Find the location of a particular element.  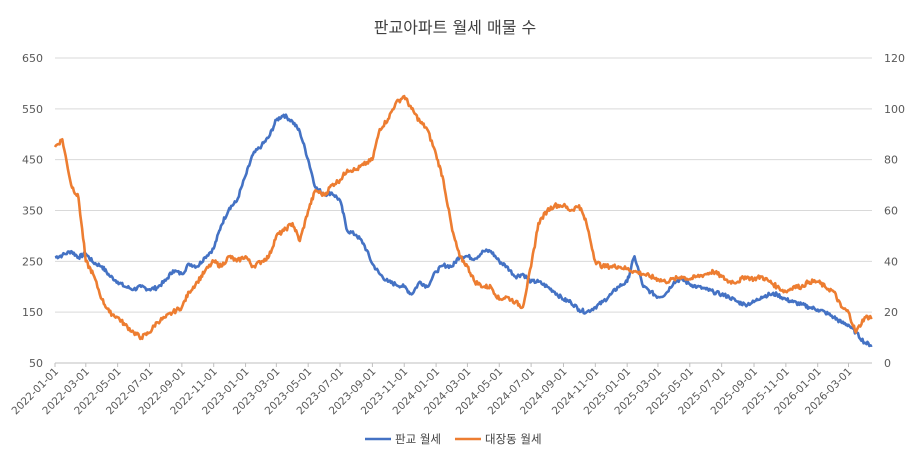

y2-tick-label: 80 is located at coordinates (891, 160).